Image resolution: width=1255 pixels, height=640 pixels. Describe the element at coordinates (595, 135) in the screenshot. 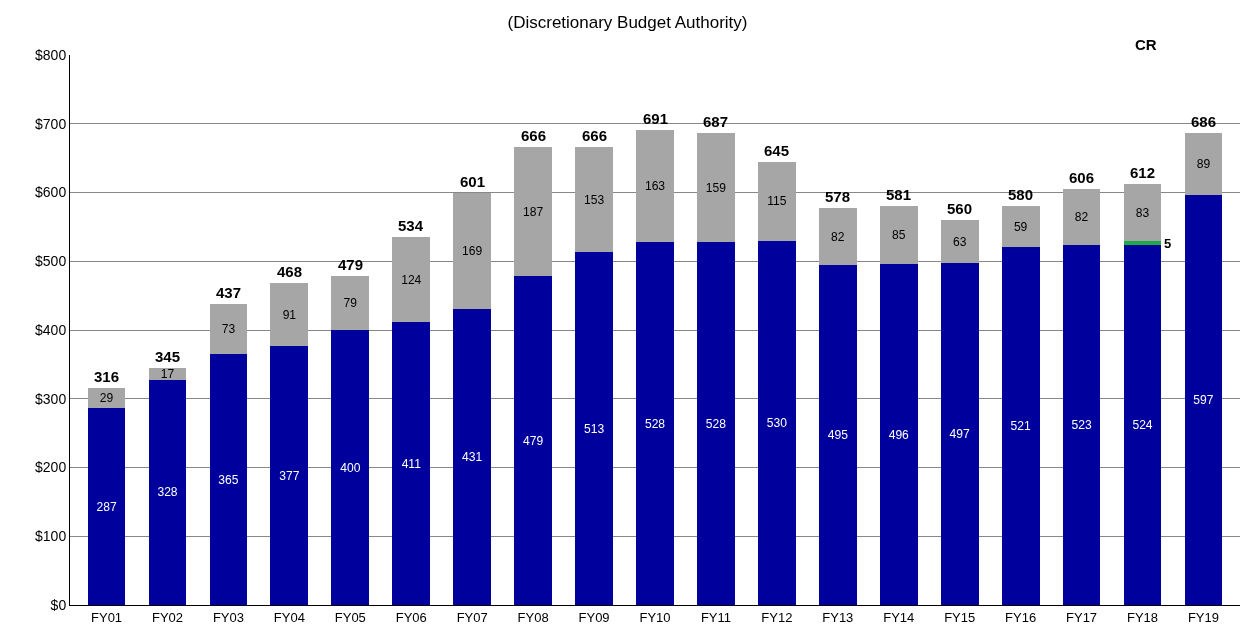

I see `total-label: 666` at that location.